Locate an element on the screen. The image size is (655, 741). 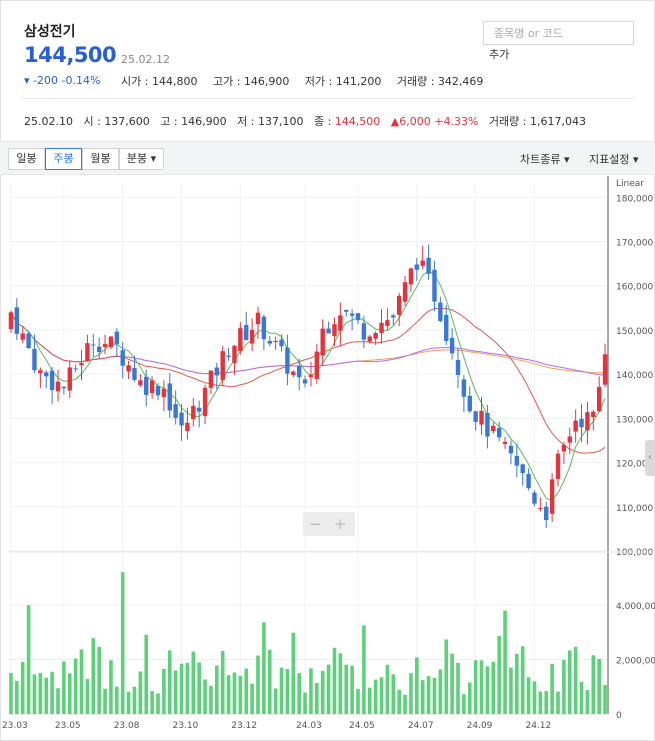
tab-daily: 일봉 is located at coordinates (26, 159).